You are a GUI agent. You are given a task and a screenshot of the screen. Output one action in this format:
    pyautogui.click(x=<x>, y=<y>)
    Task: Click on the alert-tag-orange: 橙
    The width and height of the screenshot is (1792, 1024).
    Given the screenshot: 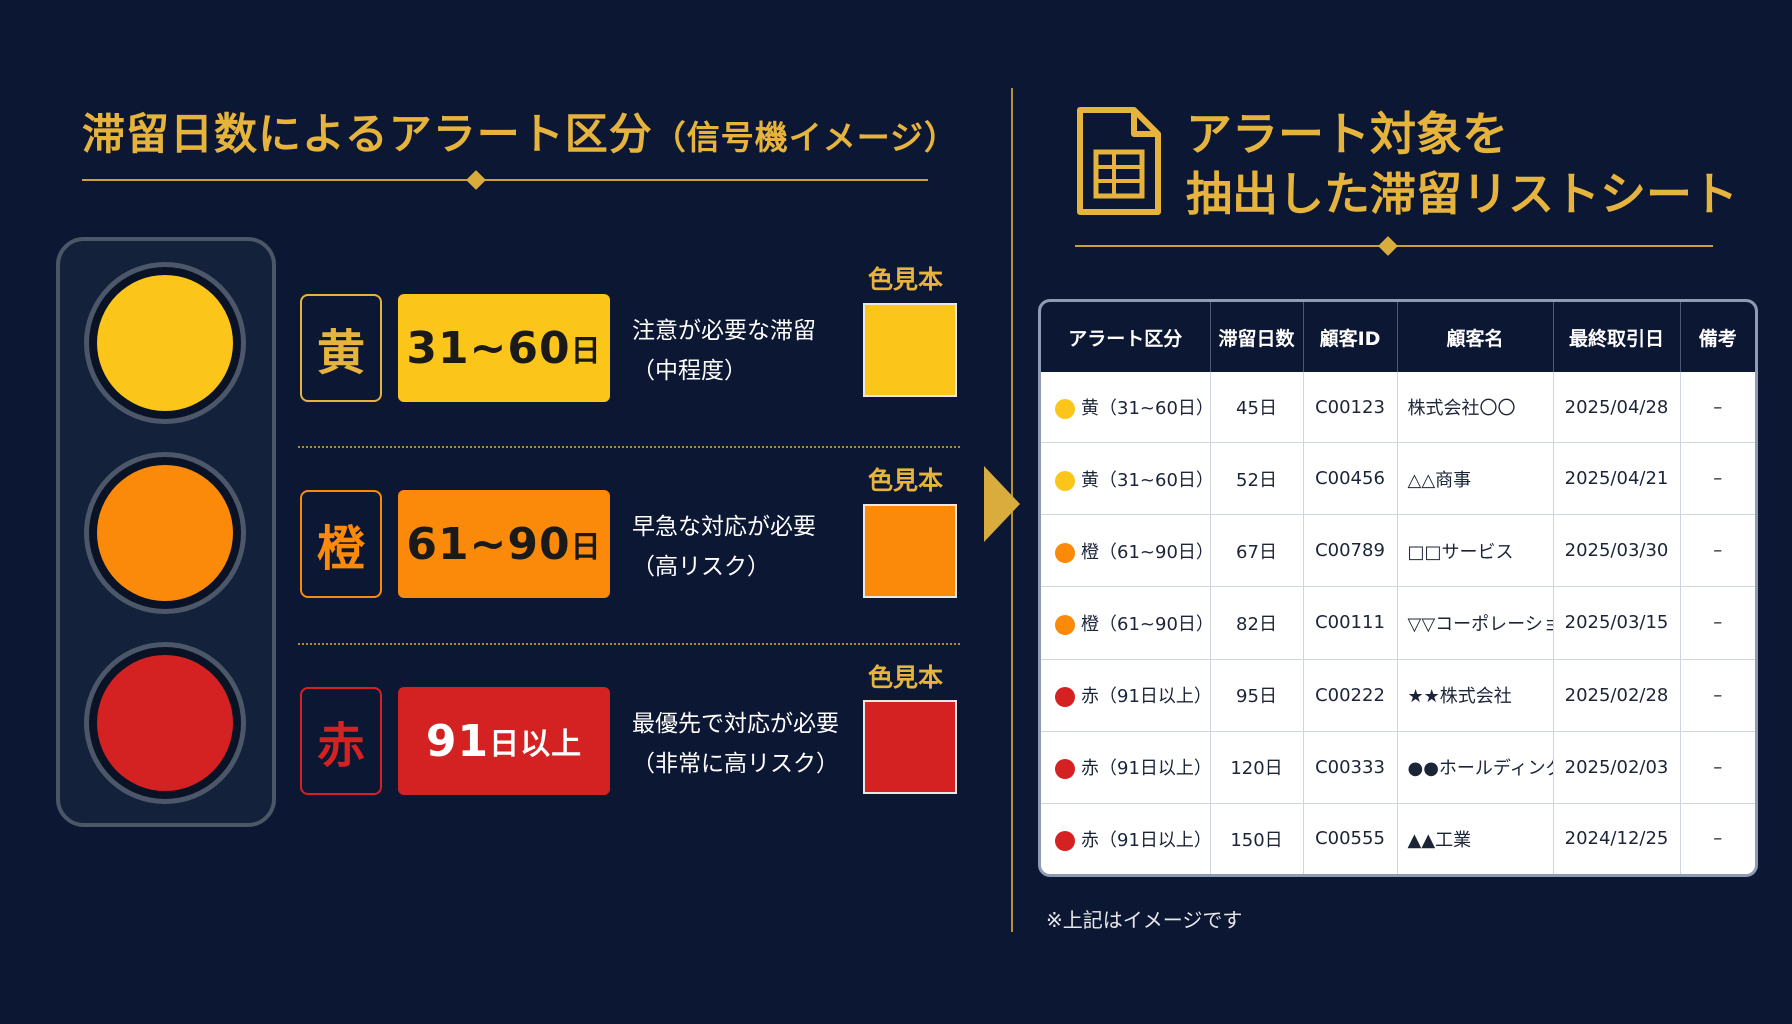 What is the action you would take?
    pyautogui.click(x=341, y=544)
    